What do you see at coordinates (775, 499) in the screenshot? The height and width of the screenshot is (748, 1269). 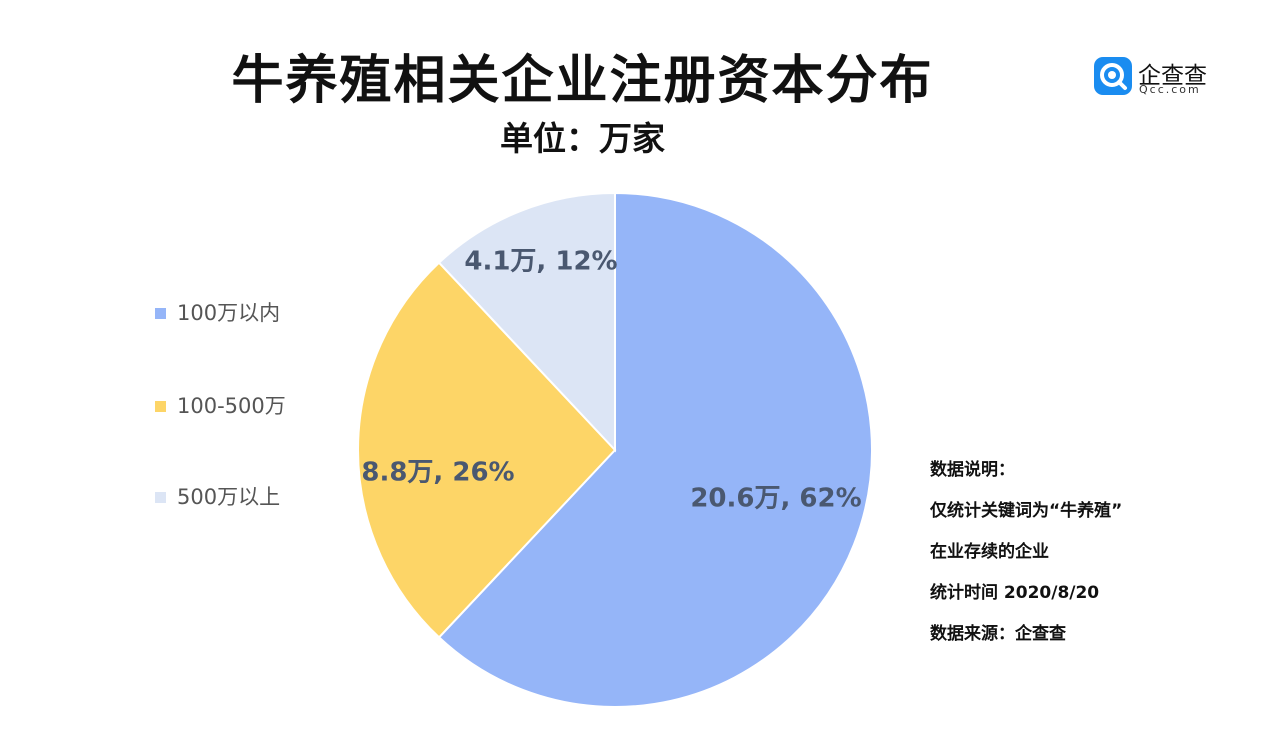 I see `slice-label-0: 20.6万, 62%` at bounding box center [775, 499].